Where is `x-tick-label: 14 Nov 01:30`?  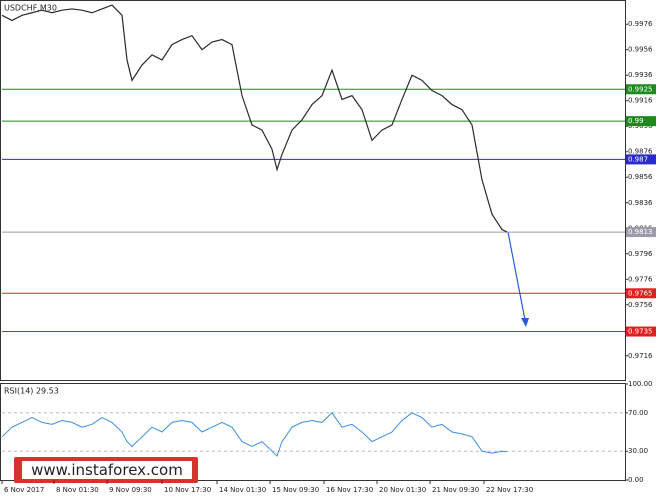
x-tick-label: 14 Nov 01:30 is located at coordinates (242, 490).